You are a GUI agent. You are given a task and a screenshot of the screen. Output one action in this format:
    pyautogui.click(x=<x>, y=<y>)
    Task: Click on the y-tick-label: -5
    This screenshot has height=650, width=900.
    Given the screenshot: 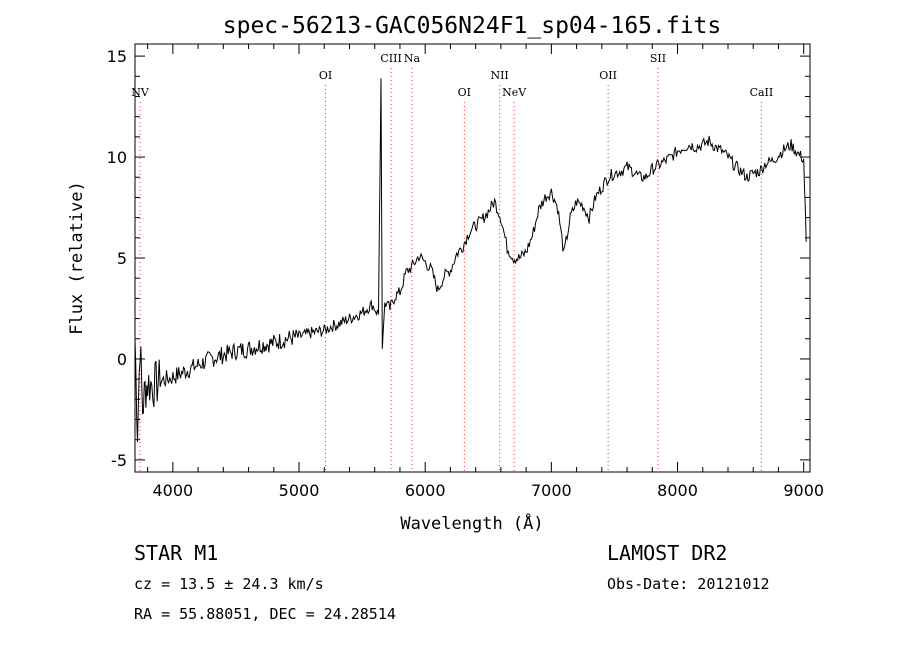 What is the action you would take?
    pyautogui.click(x=119, y=460)
    